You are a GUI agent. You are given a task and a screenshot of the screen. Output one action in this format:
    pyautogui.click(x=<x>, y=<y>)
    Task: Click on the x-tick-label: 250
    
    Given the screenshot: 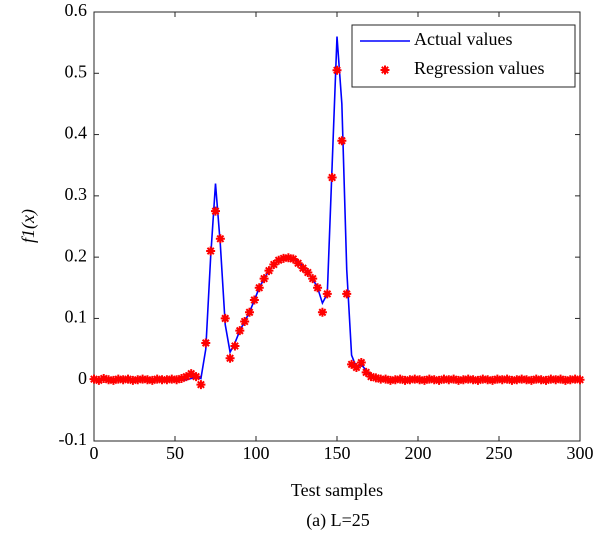 What is the action you would take?
    pyautogui.click(x=499, y=453)
    